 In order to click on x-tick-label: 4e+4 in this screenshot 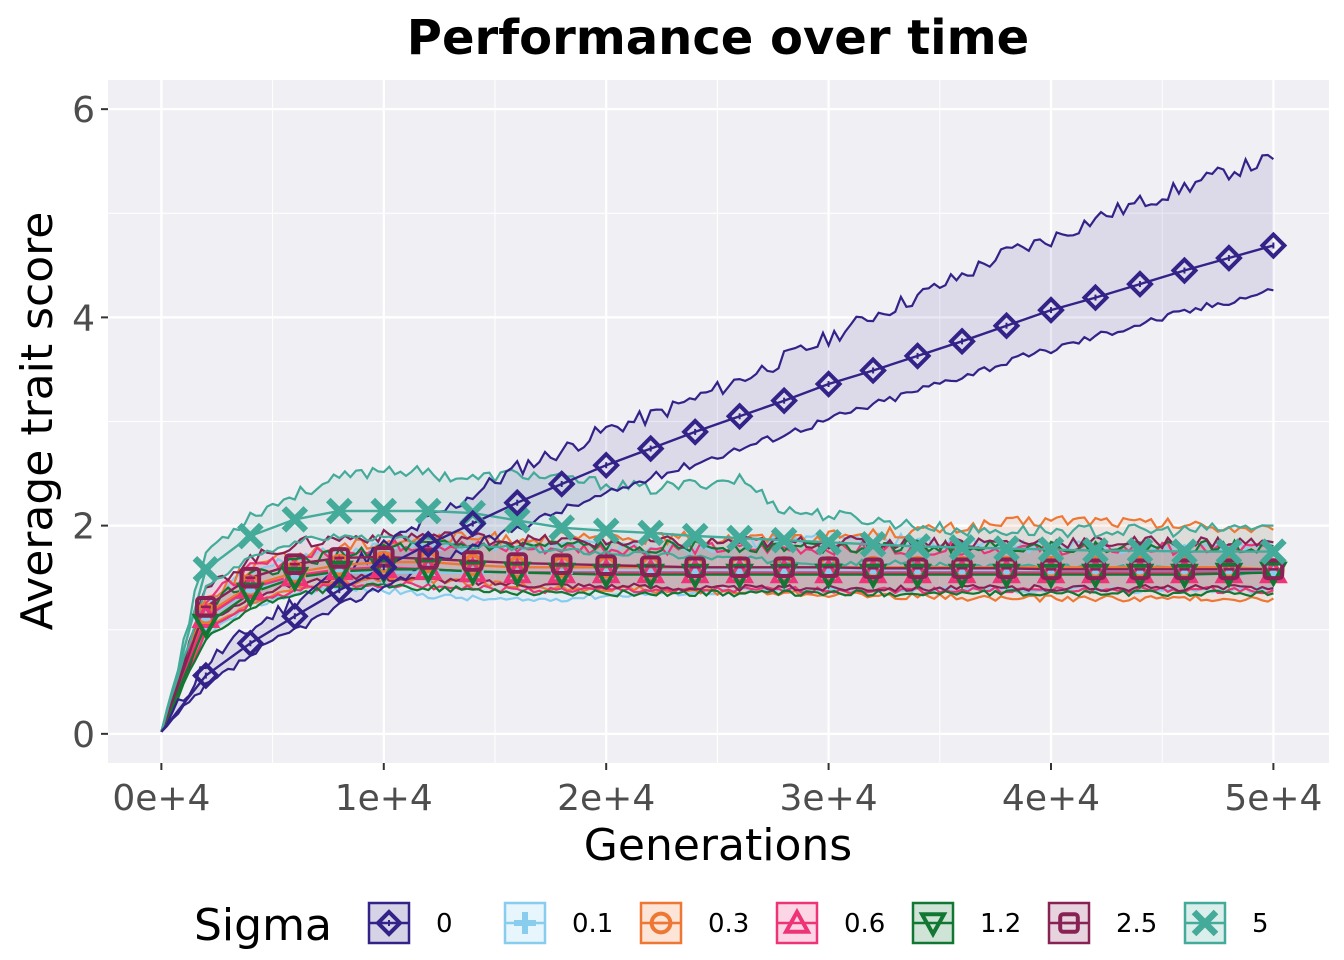, I will do `click(1051, 798)`.